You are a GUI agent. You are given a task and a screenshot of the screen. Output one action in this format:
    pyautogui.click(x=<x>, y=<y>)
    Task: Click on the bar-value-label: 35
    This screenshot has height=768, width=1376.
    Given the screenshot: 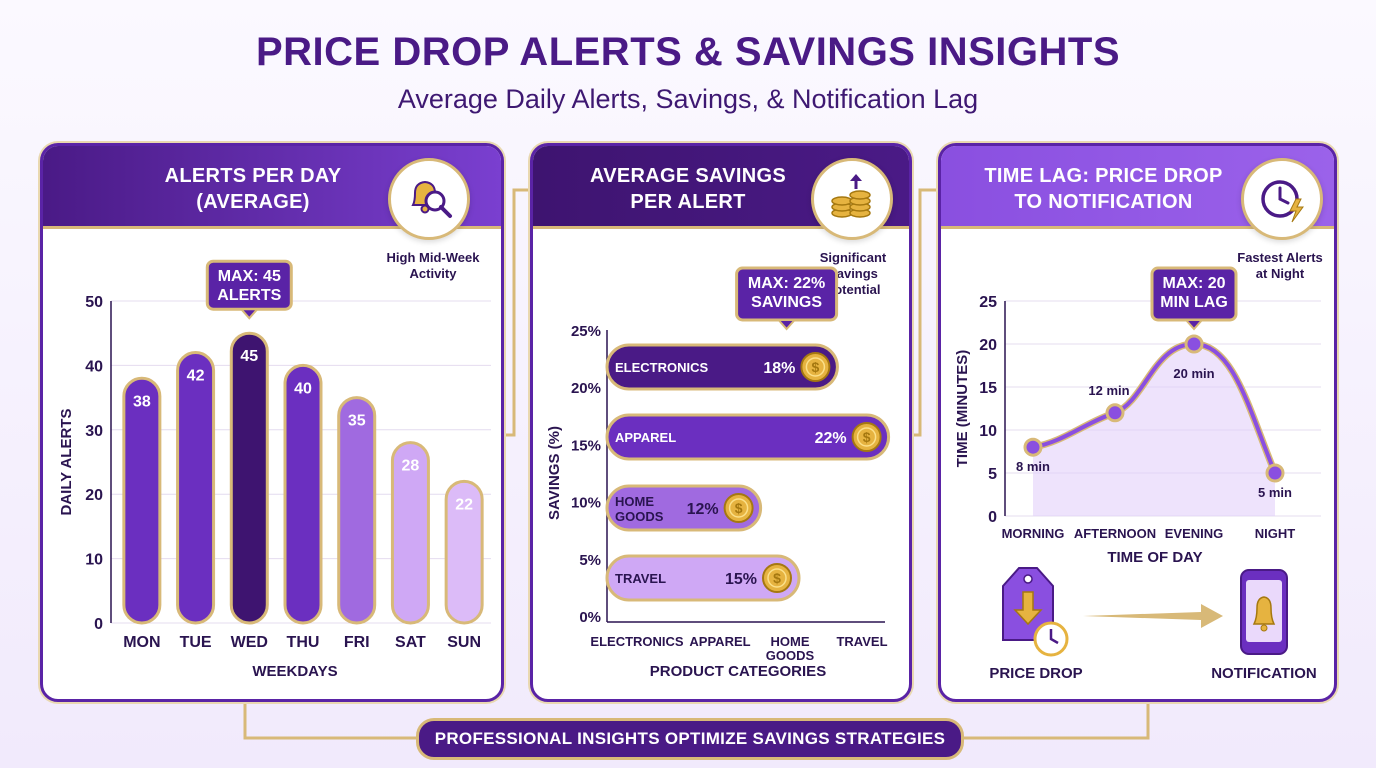 What is the action you would take?
    pyautogui.click(x=357, y=421)
    